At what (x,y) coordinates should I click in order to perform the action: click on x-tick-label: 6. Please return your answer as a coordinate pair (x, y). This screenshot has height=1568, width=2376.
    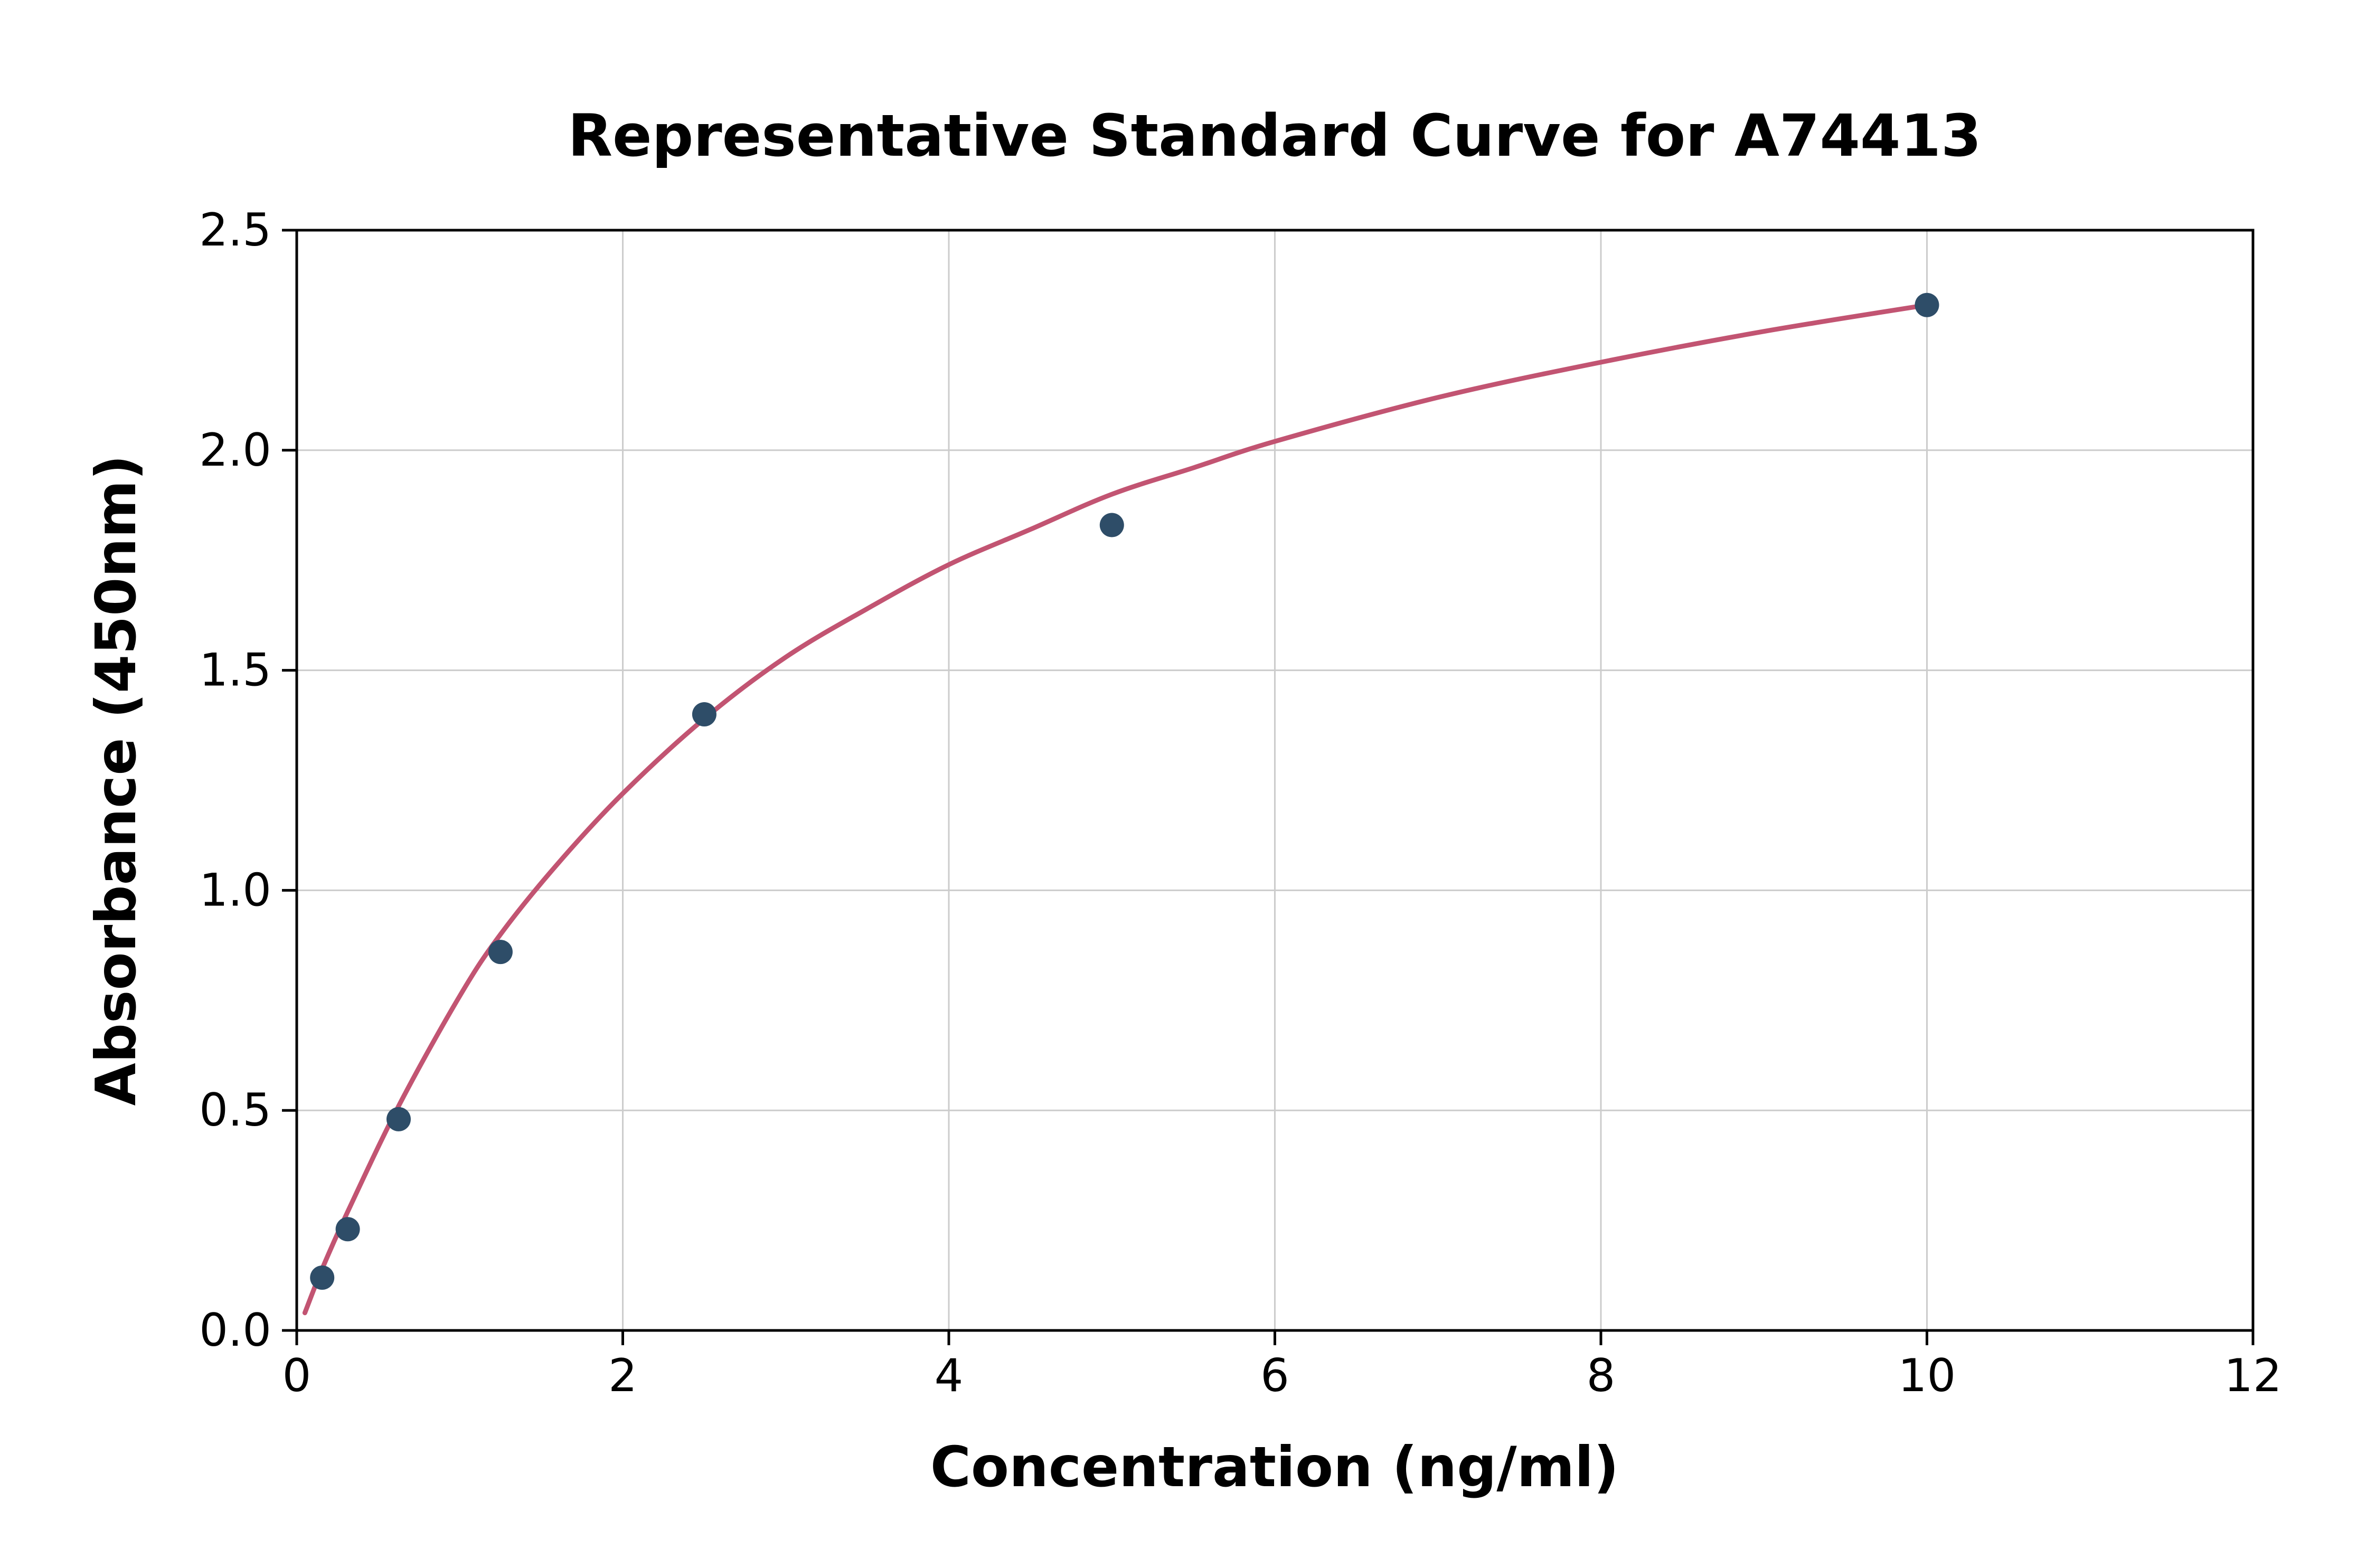
    Looking at the image, I should click on (1274, 1375).